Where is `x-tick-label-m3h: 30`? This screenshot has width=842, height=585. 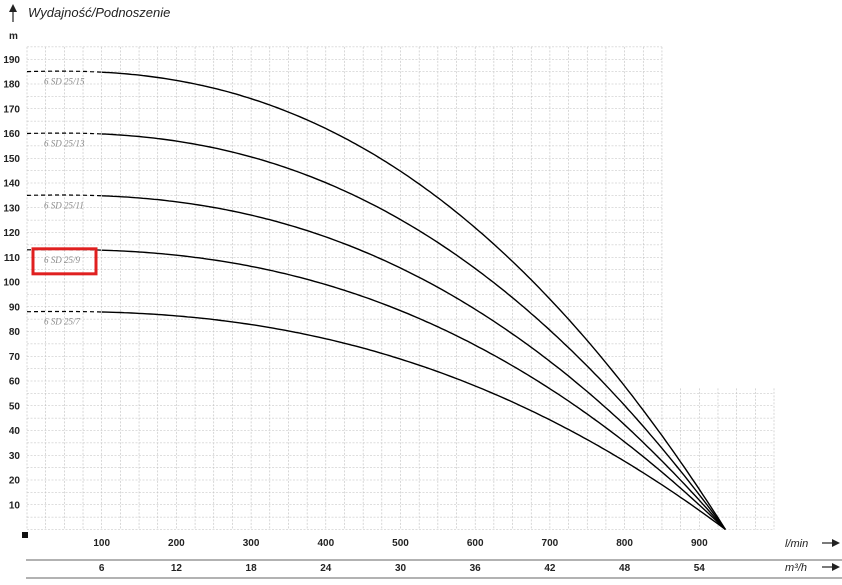 x-tick-label-m3h: 30 is located at coordinates (401, 568).